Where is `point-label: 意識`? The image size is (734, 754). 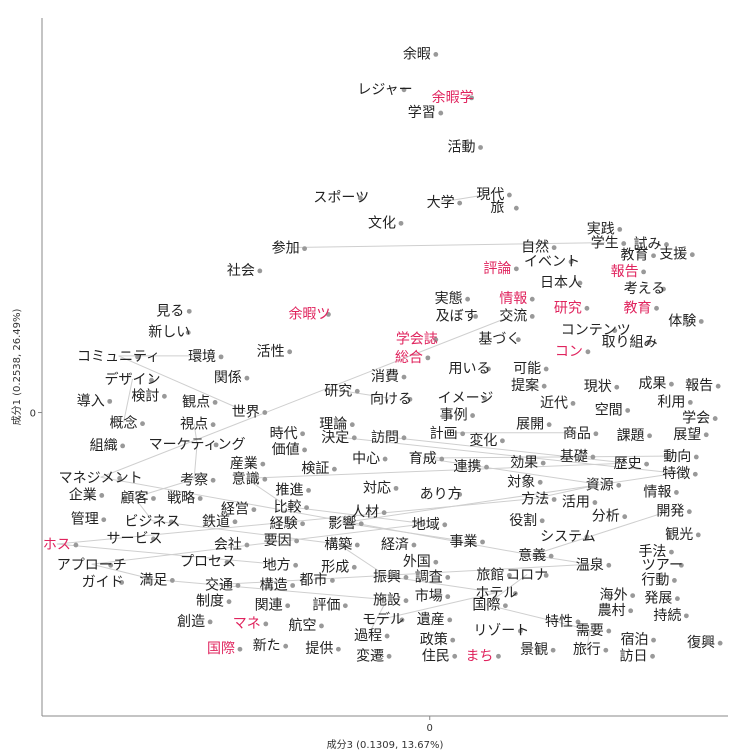
point-label: 意識 is located at coordinates (246, 478).